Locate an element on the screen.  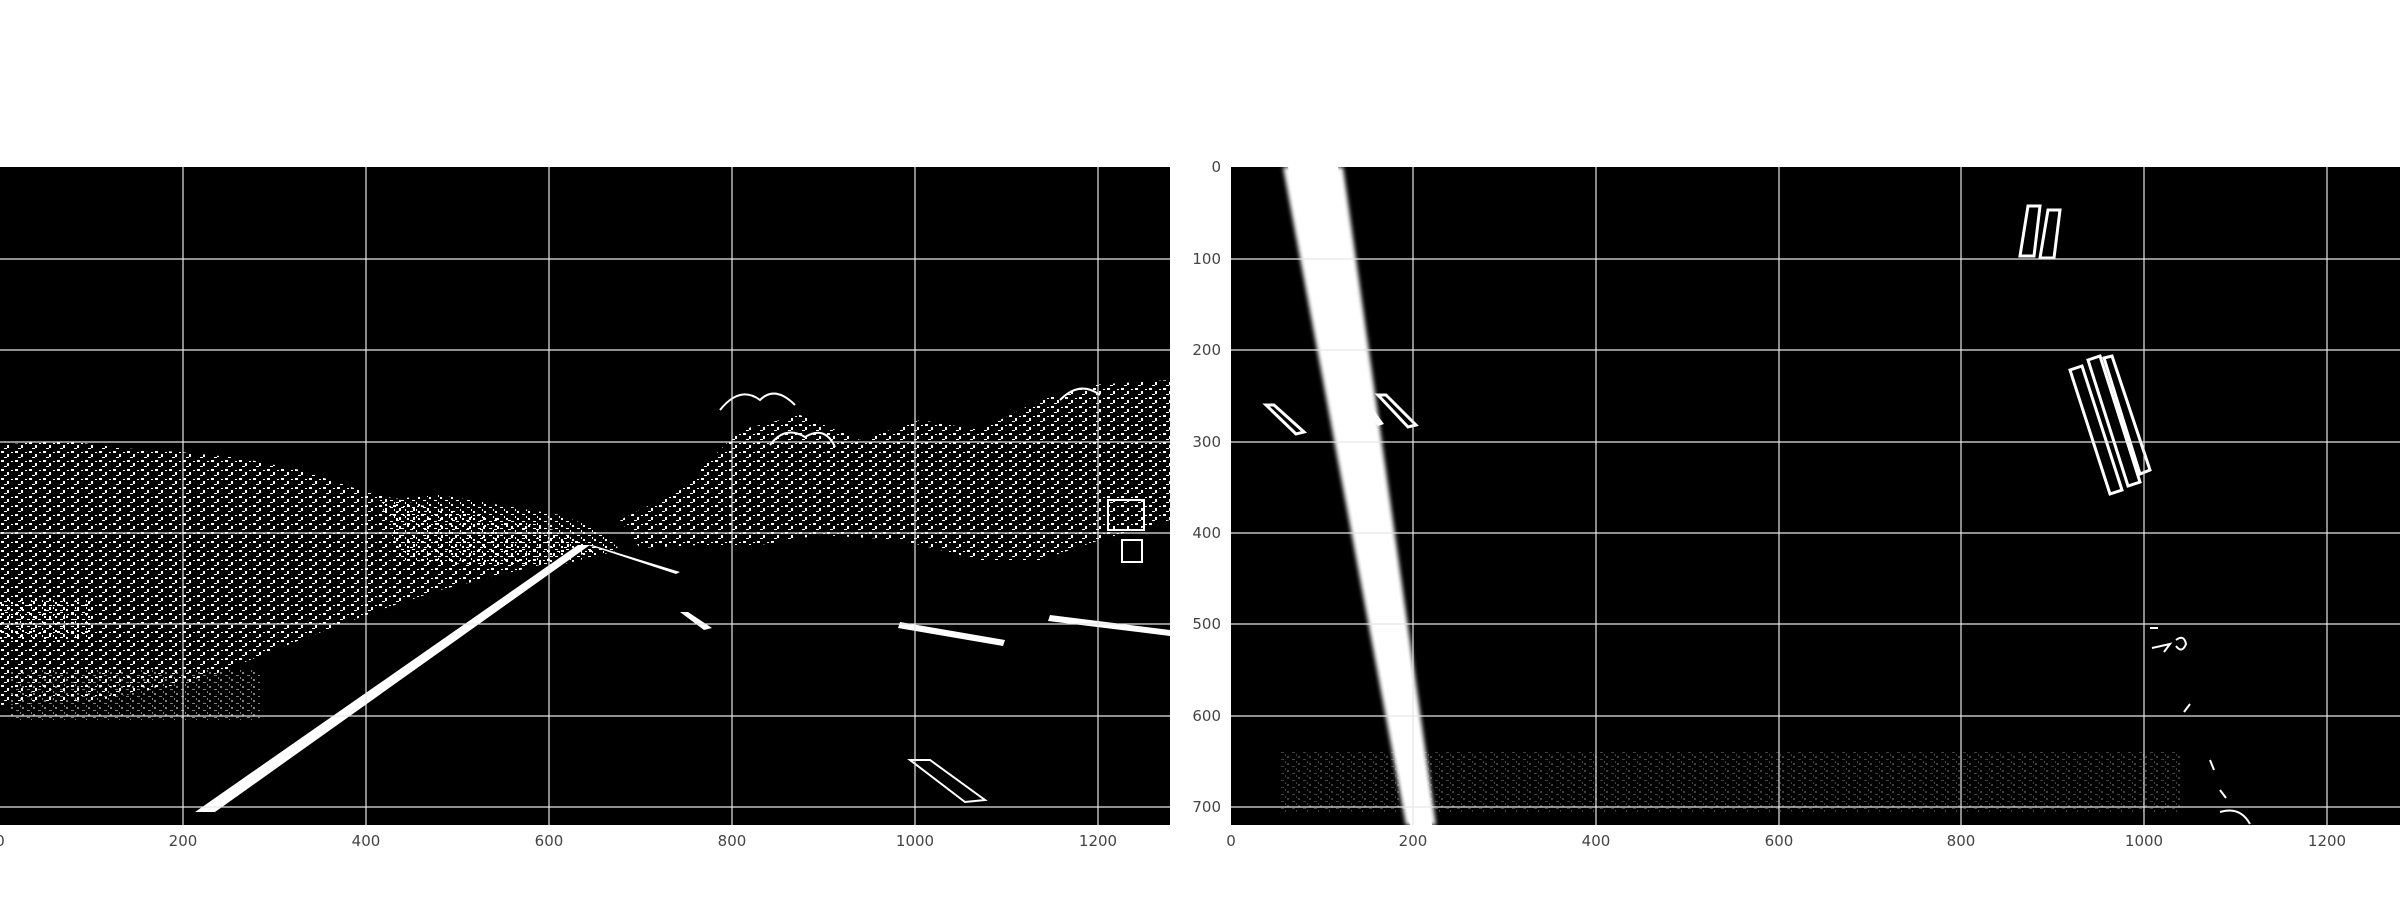
left-grass-edges is located at coordinates (135, 695).